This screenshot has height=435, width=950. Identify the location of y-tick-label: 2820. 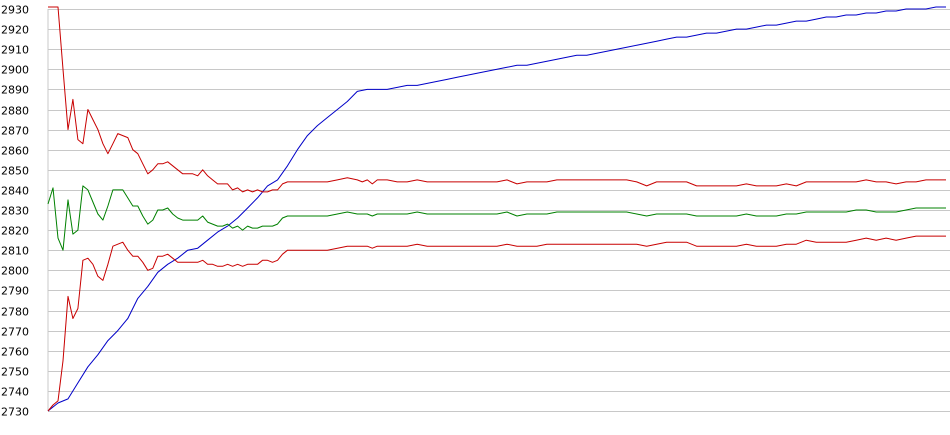
(15, 231).